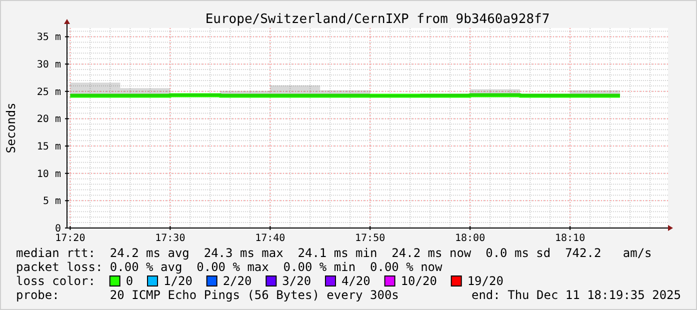 The height and width of the screenshot is (310, 697). Describe the element at coordinates (207, 295) in the screenshot. I see `text: probe: 20 ICMP Echo Pings (56 Bytes) every 300s` at that location.